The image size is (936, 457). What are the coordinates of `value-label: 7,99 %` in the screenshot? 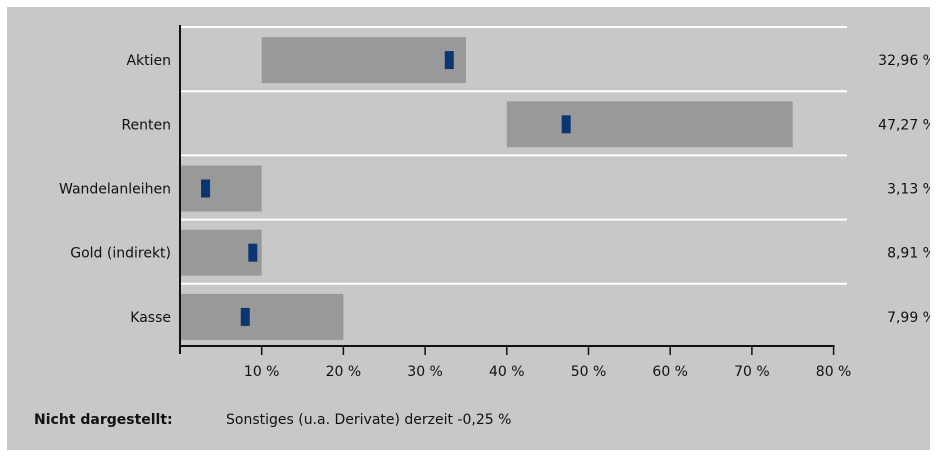 It's located at (908, 318).